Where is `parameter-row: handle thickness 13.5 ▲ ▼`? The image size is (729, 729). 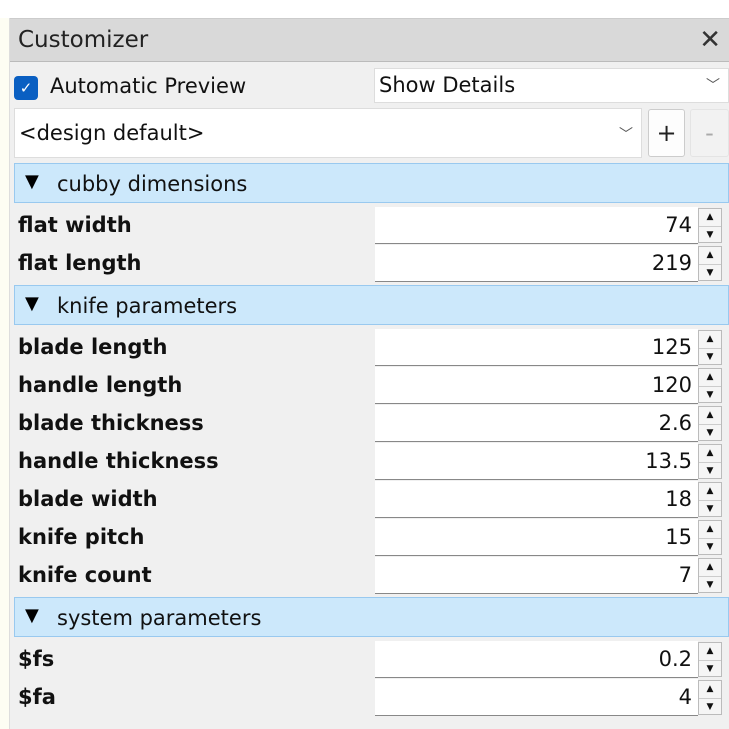
parameter-row: handle thickness 13.5 ▲ ▼ is located at coordinates (369, 462).